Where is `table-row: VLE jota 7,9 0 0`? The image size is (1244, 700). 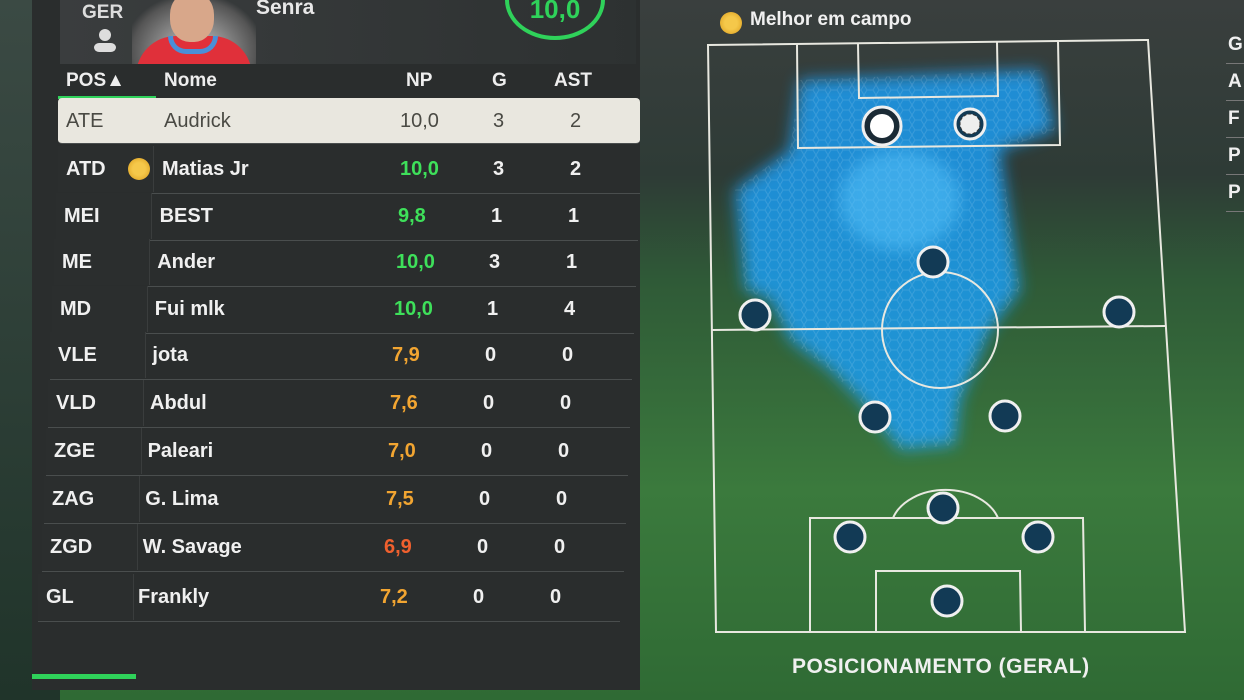
table-row: VLE jota 7,9 0 0 is located at coordinates (341, 356).